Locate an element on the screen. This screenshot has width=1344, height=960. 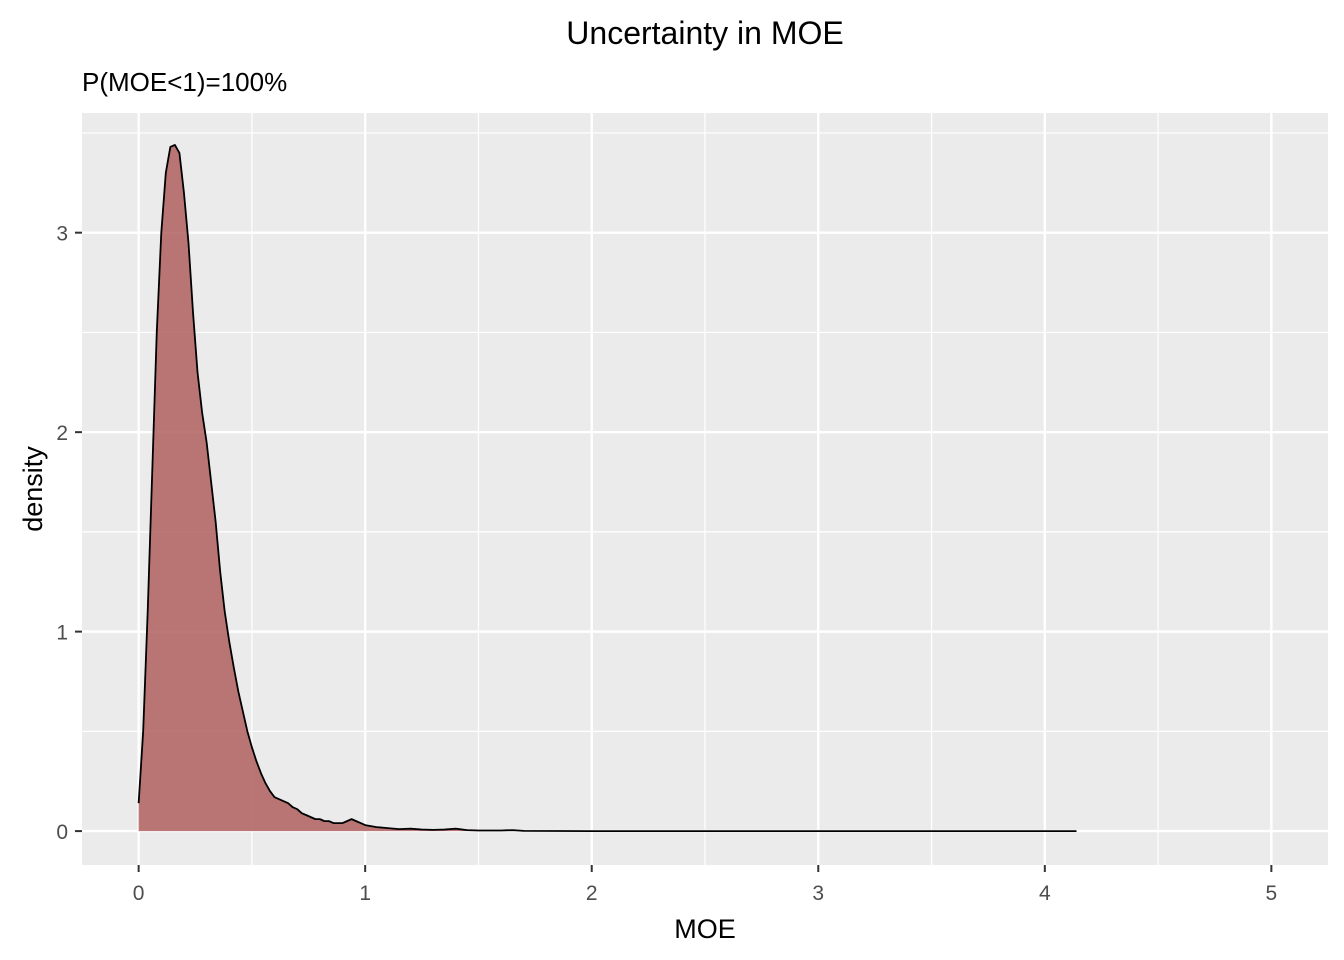
x-tick-label: 4 is located at coordinates (1045, 893).